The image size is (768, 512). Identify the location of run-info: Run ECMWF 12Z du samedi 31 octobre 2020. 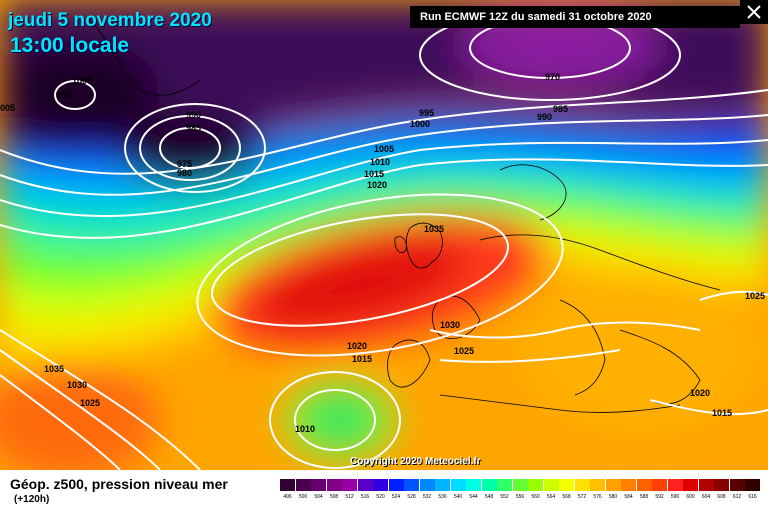
(575, 17).